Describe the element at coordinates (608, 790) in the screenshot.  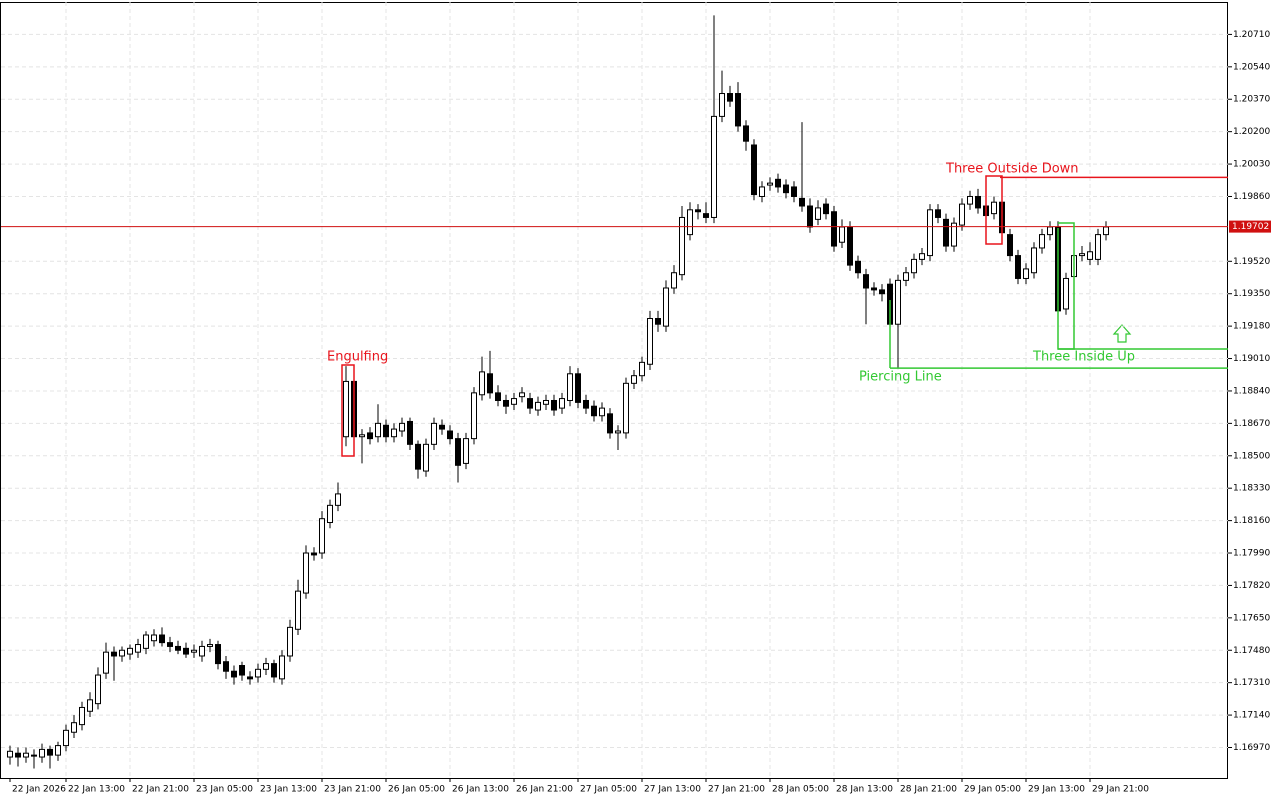
I see `x-tick-label: 27 Jan 05:00` at that location.